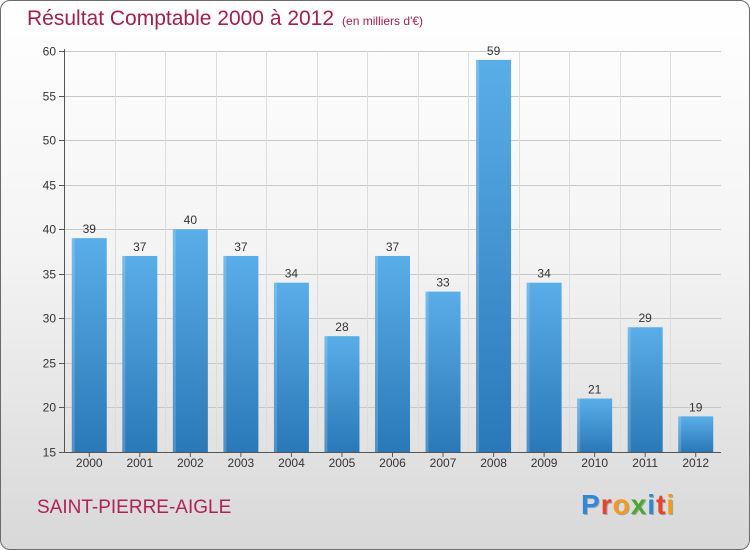 This screenshot has width=750, height=550. Describe the element at coordinates (621, 504) in the screenshot. I see `logo-letter: o` at that location.